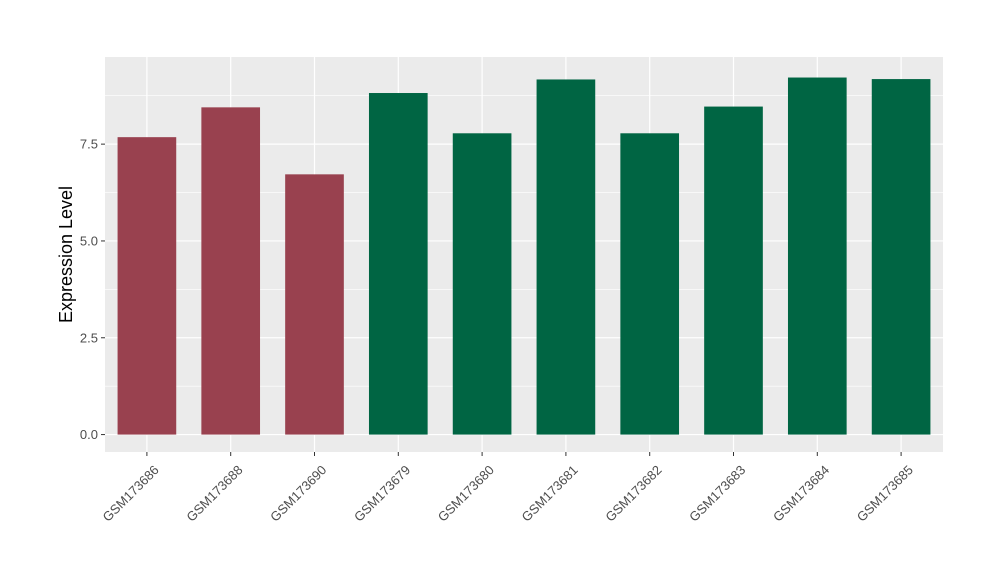  What do you see at coordinates (482, 284) in the screenshot?
I see `bar-GSM173680` at bounding box center [482, 284].